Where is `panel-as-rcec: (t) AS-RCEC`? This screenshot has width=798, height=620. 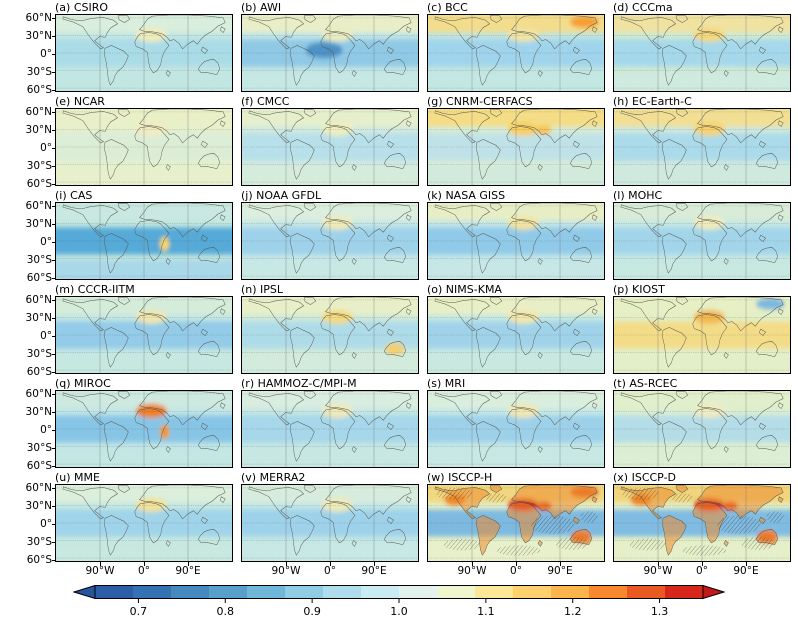 panel-as-rcec: (t) AS-RCEC is located at coordinates (702, 422).